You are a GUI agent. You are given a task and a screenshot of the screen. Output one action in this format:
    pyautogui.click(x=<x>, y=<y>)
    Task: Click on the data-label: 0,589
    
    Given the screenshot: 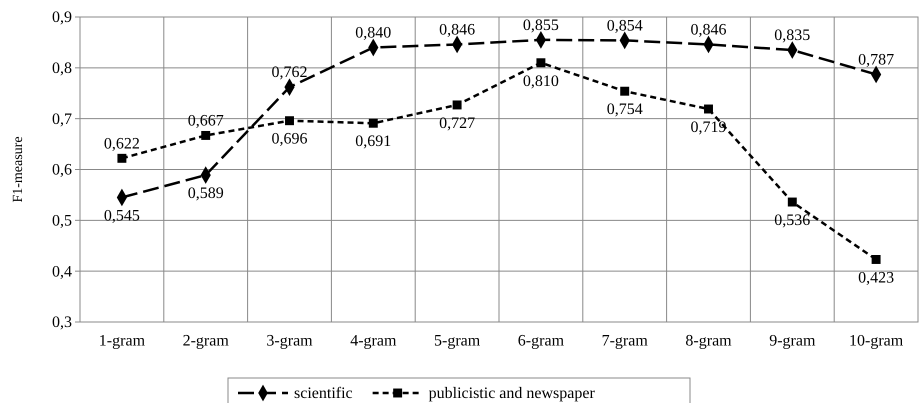 What is the action you would take?
    pyautogui.click(x=206, y=193)
    